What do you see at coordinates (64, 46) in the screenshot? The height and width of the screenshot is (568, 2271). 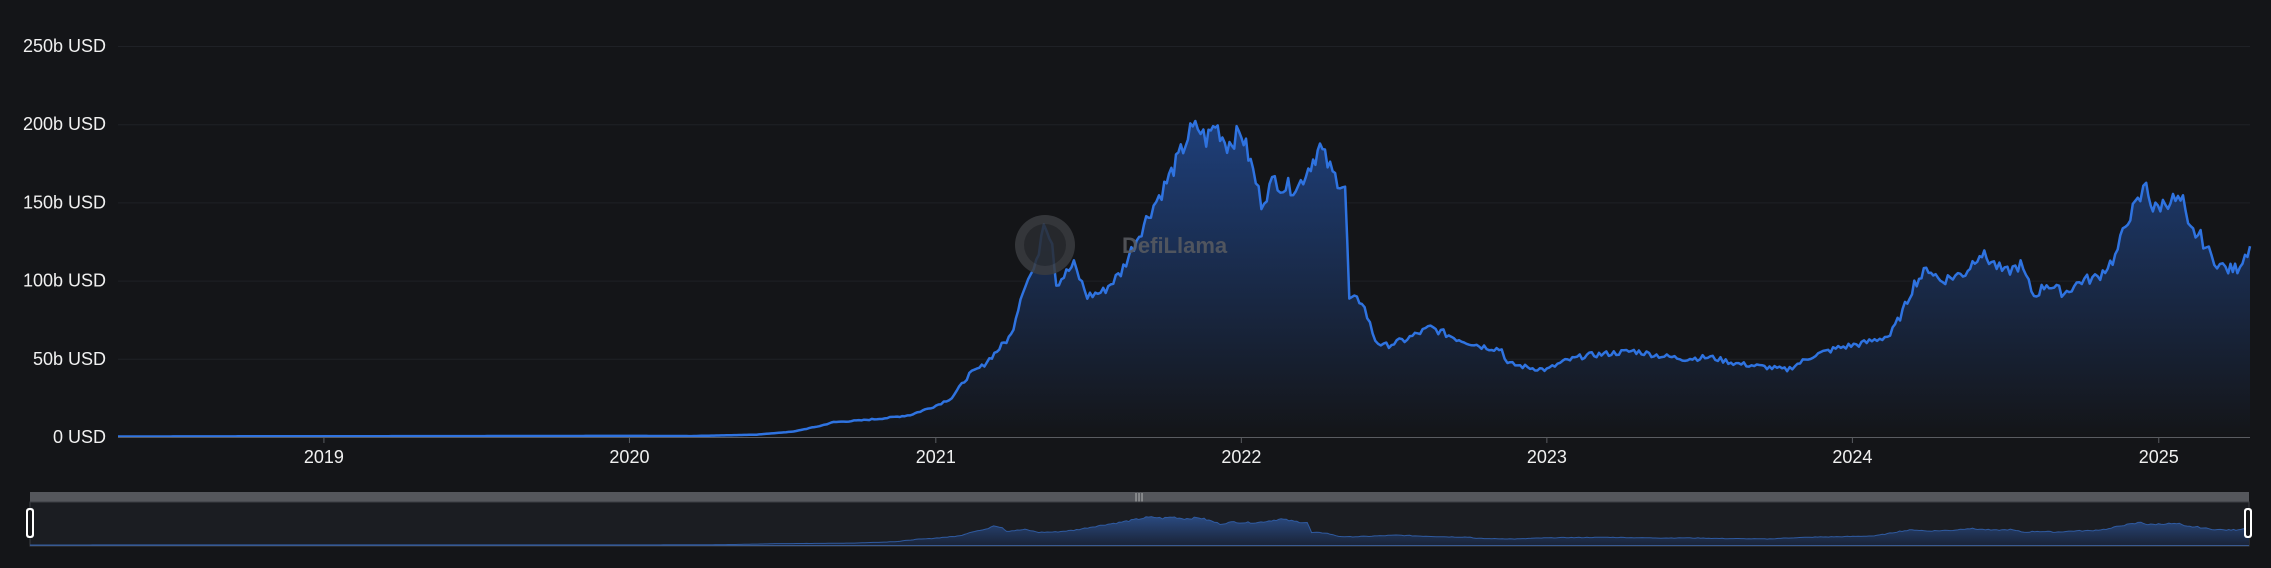 I see `y-tick-label: 250b USD` at bounding box center [64, 46].